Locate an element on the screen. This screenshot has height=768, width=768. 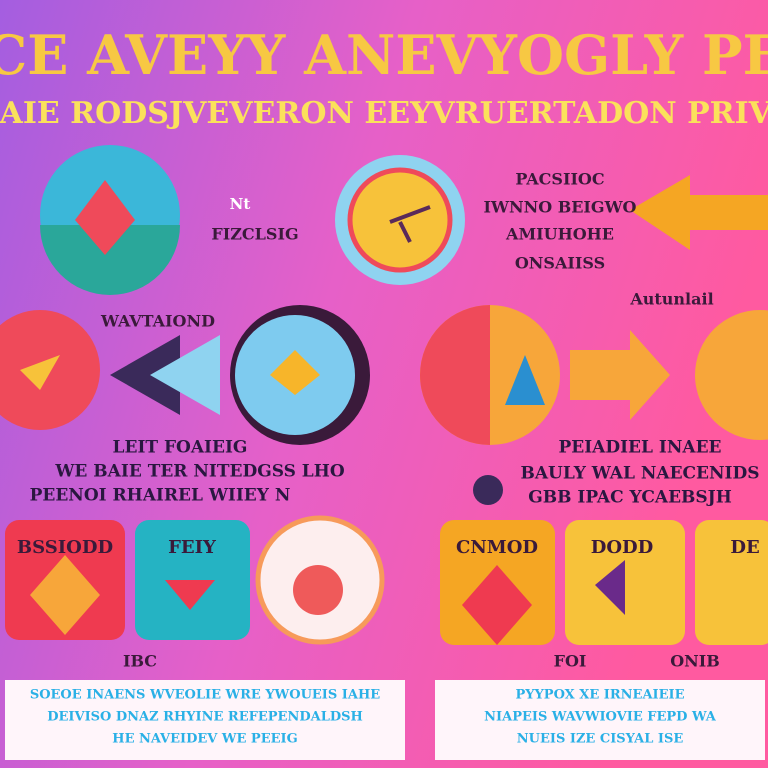
label: Nt is located at coordinates (240, 204).